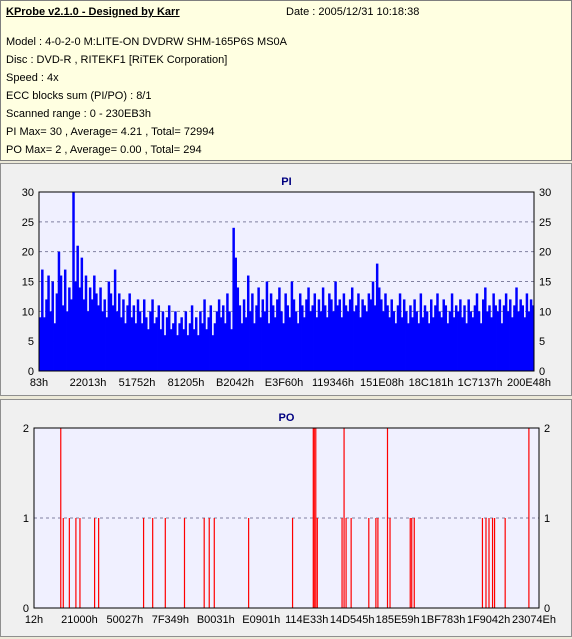 The width and height of the screenshot is (572, 639). What do you see at coordinates (28, 253) in the screenshot?
I see `y-tick-label-left: 20` at bounding box center [28, 253].